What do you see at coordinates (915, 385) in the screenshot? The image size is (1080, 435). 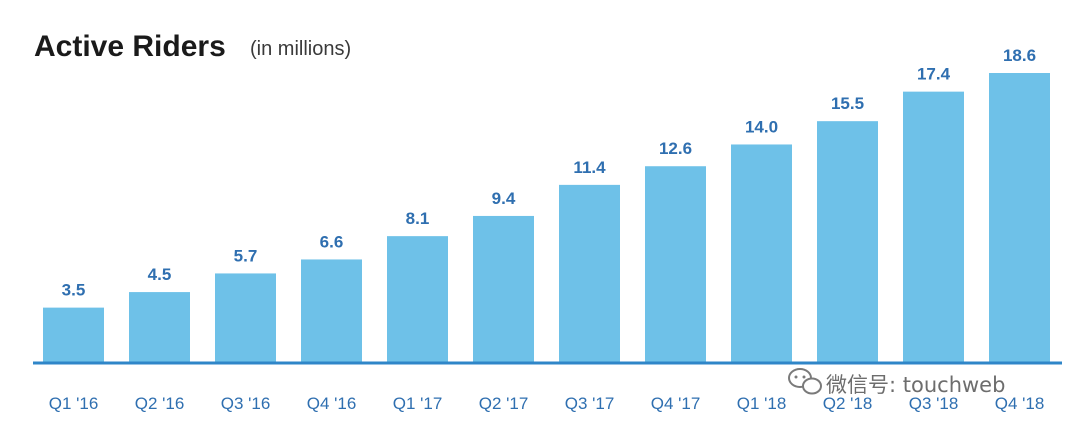 I see `watermark-text: 微信号: touchweb` at bounding box center [915, 385].